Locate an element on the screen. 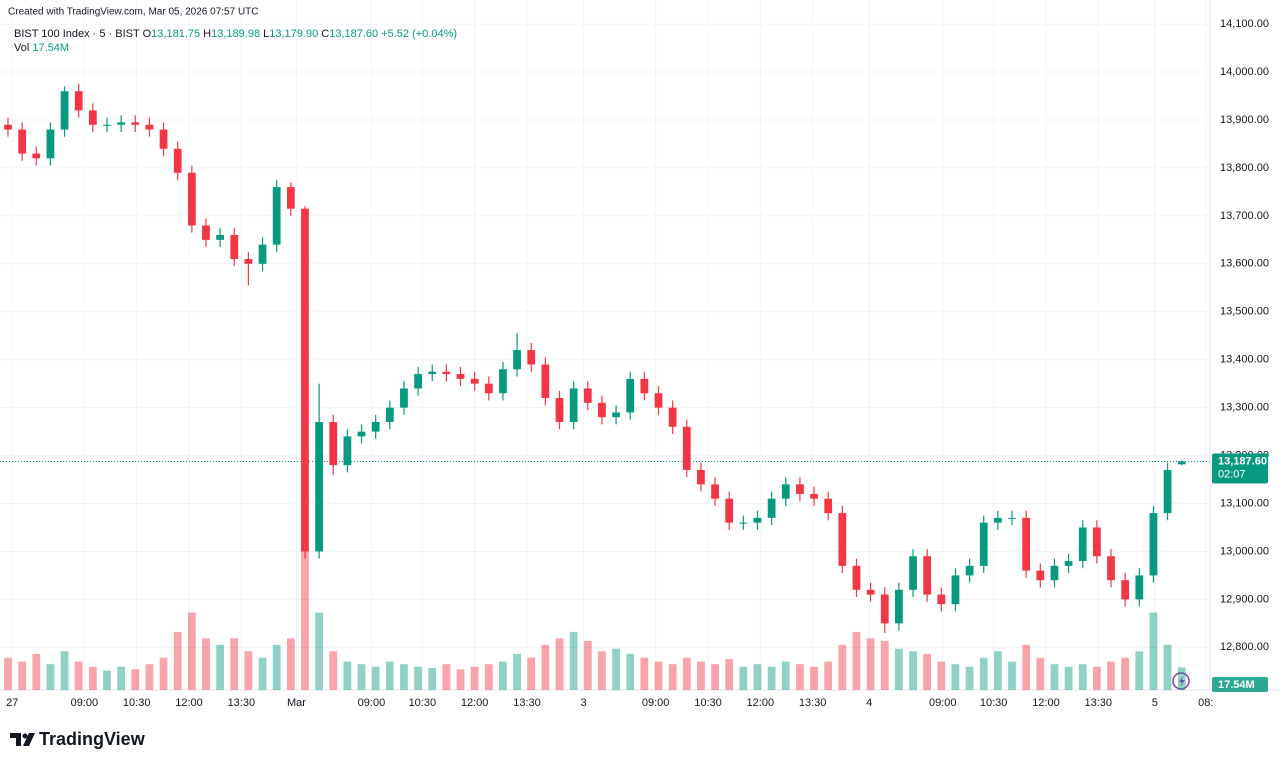 This screenshot has width=1280, height=765. volume-legend-value: 17.54M is located at coordinates (50, 48).